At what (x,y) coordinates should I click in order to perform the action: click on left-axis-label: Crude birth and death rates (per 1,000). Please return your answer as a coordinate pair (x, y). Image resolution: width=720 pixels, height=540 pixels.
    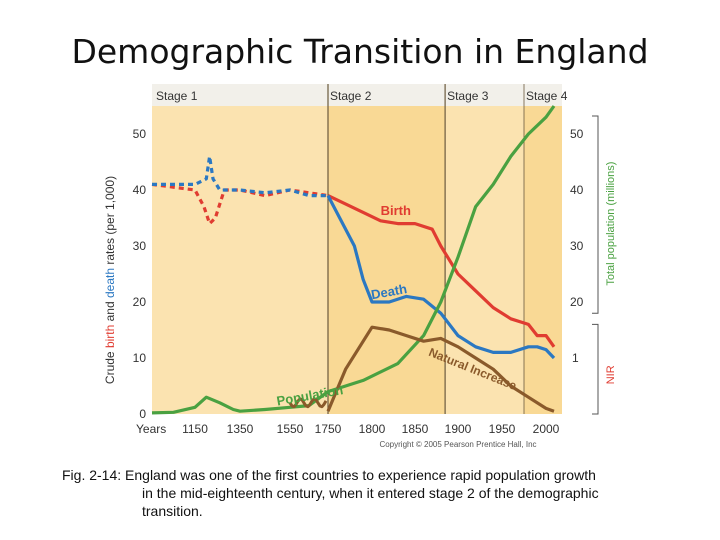
    Looking at the image, I should click on (110, 280).